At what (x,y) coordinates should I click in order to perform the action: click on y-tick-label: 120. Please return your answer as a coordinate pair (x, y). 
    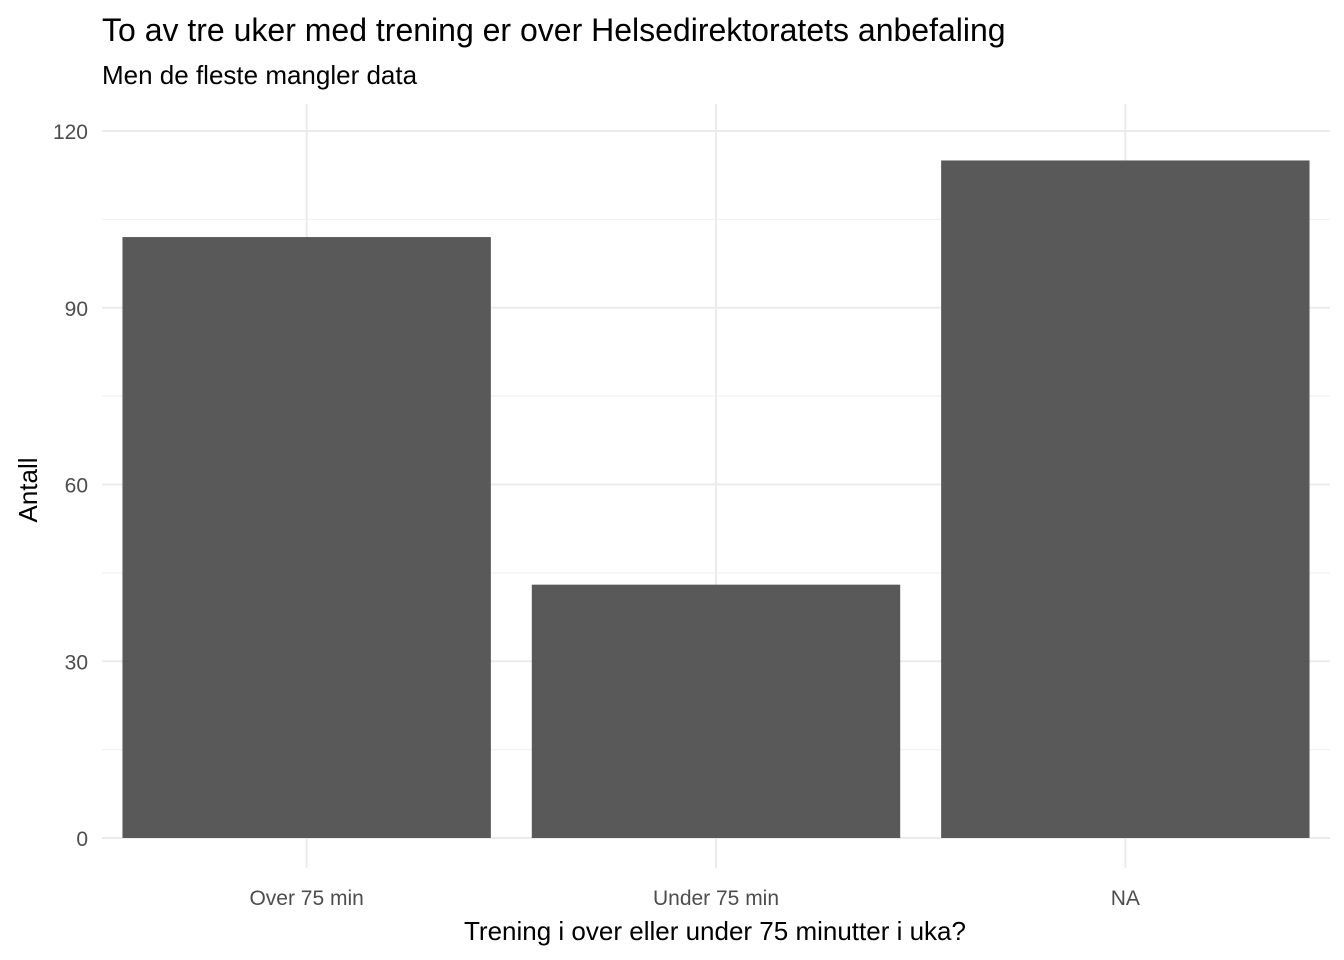
    Looking at the image, I should click on (70, 132).